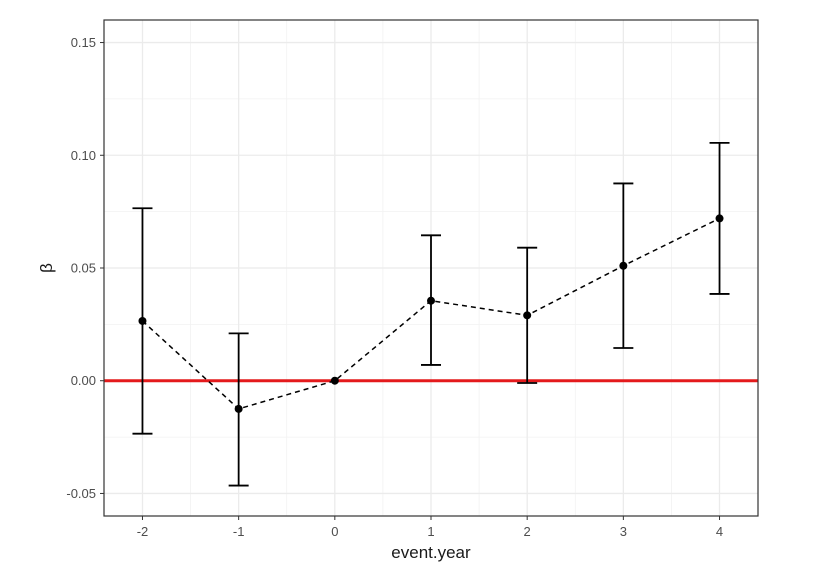 The width and height of the screenshot is (820, 582). What do you see at coordinates (623, 531) in the screenshot?
I see `x-tick-label: 3` at bounding box center [623, 531].